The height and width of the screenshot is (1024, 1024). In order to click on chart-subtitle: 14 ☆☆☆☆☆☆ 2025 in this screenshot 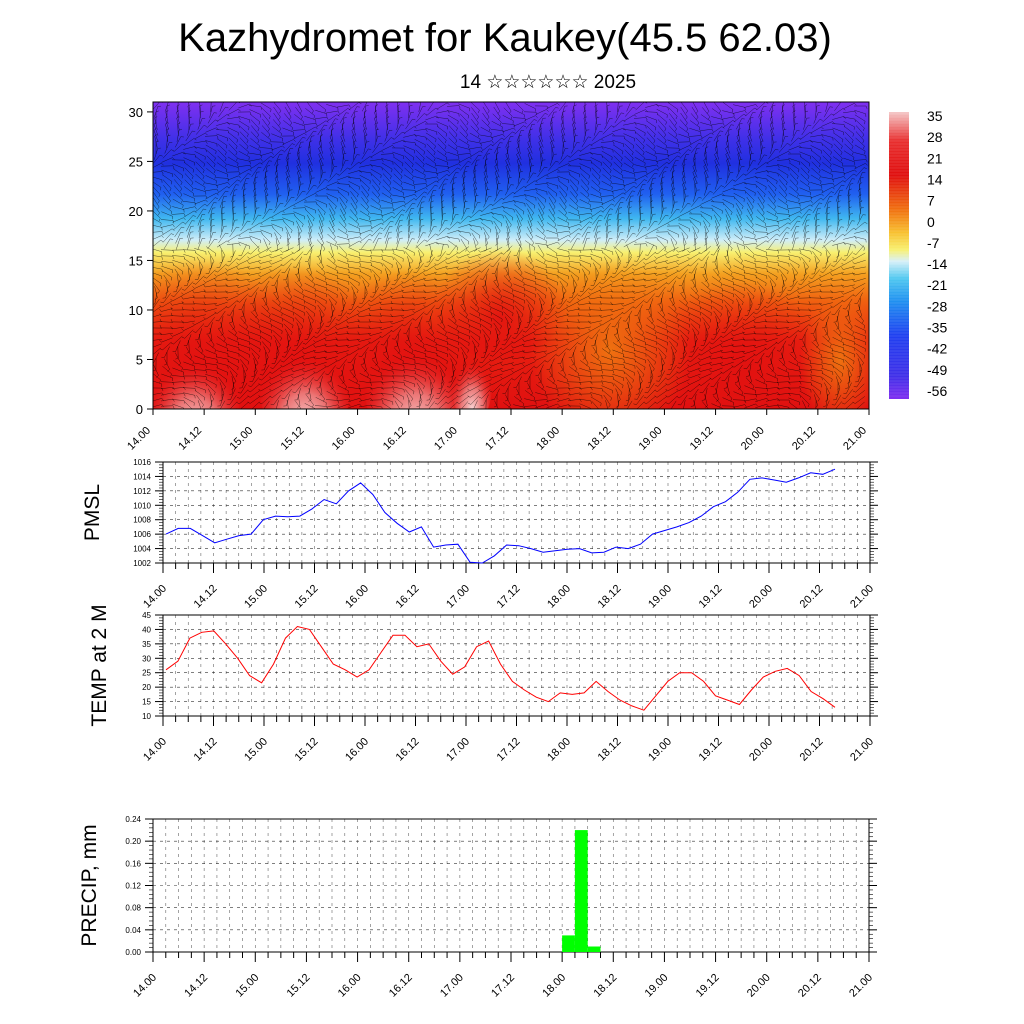, I will do `click(548, 82)`.